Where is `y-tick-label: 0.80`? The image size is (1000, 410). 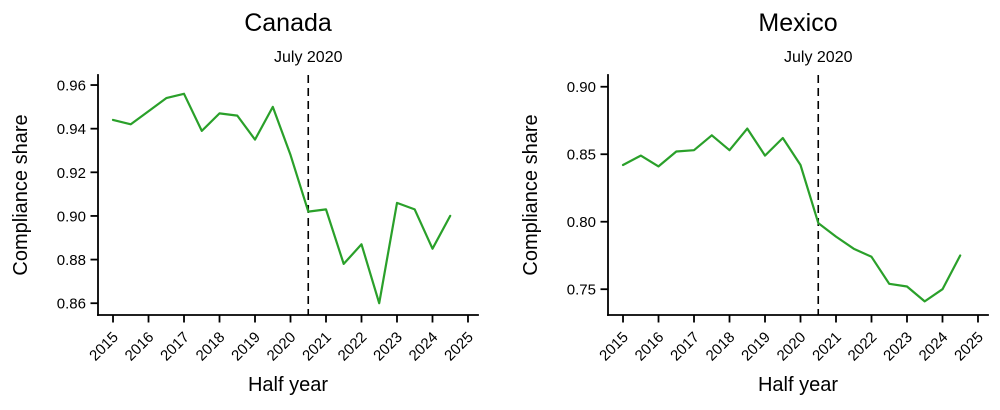 y-tick-label: 0.80 is located at coordinates (581, 222).